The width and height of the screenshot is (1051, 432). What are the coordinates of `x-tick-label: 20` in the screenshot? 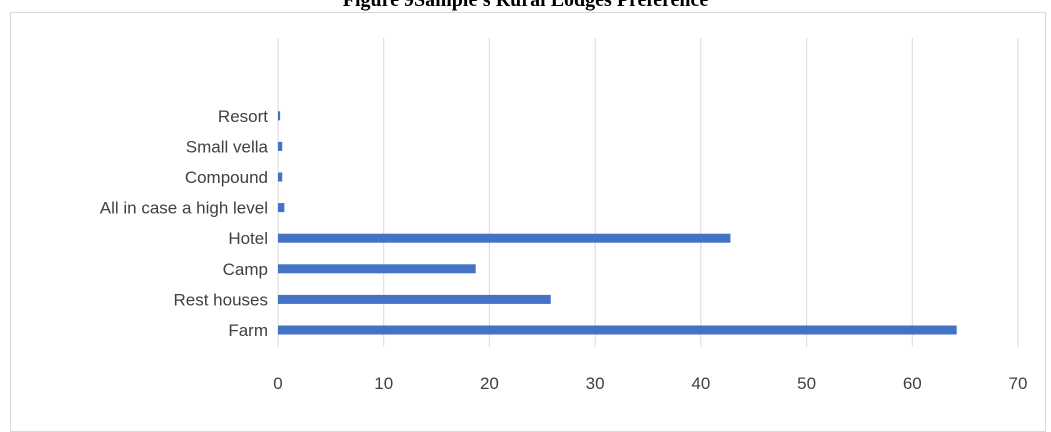 It's located at (489, 383).